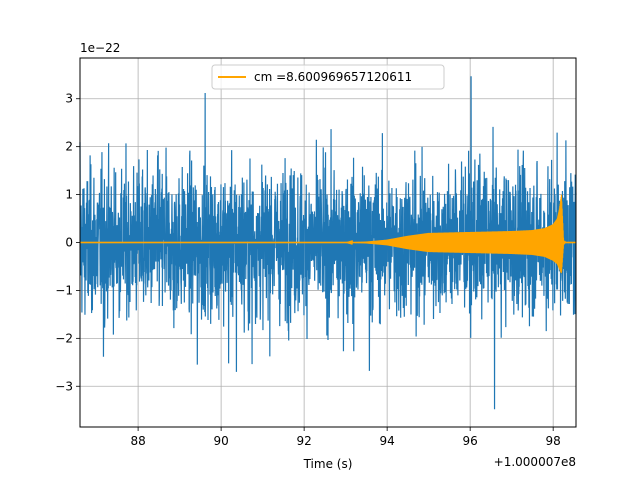 This screenshot has height=480, width=640. I want to click on legend-box, so click(328, 77).